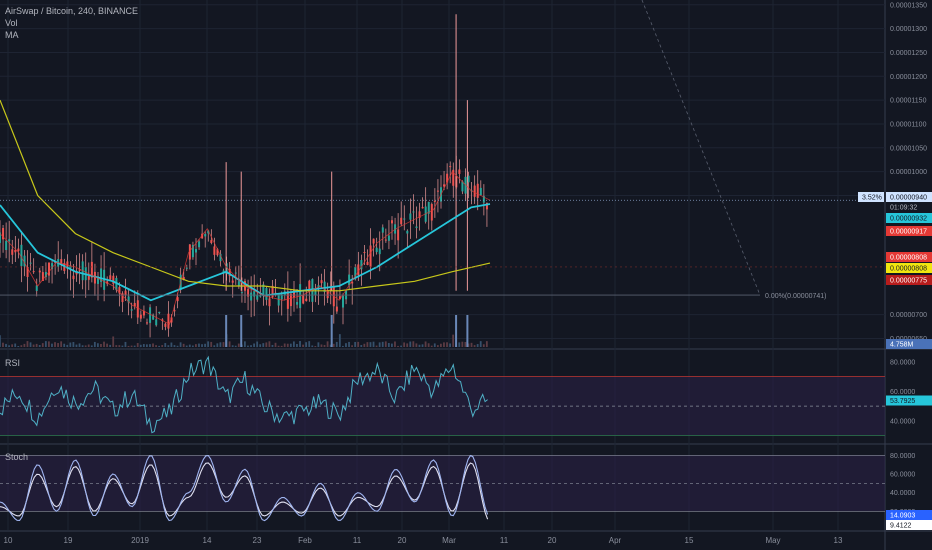 Image resolution: width=932 pixels, height=550 pixels. I want to click on x-tick-label: 13, so click(838, 540).